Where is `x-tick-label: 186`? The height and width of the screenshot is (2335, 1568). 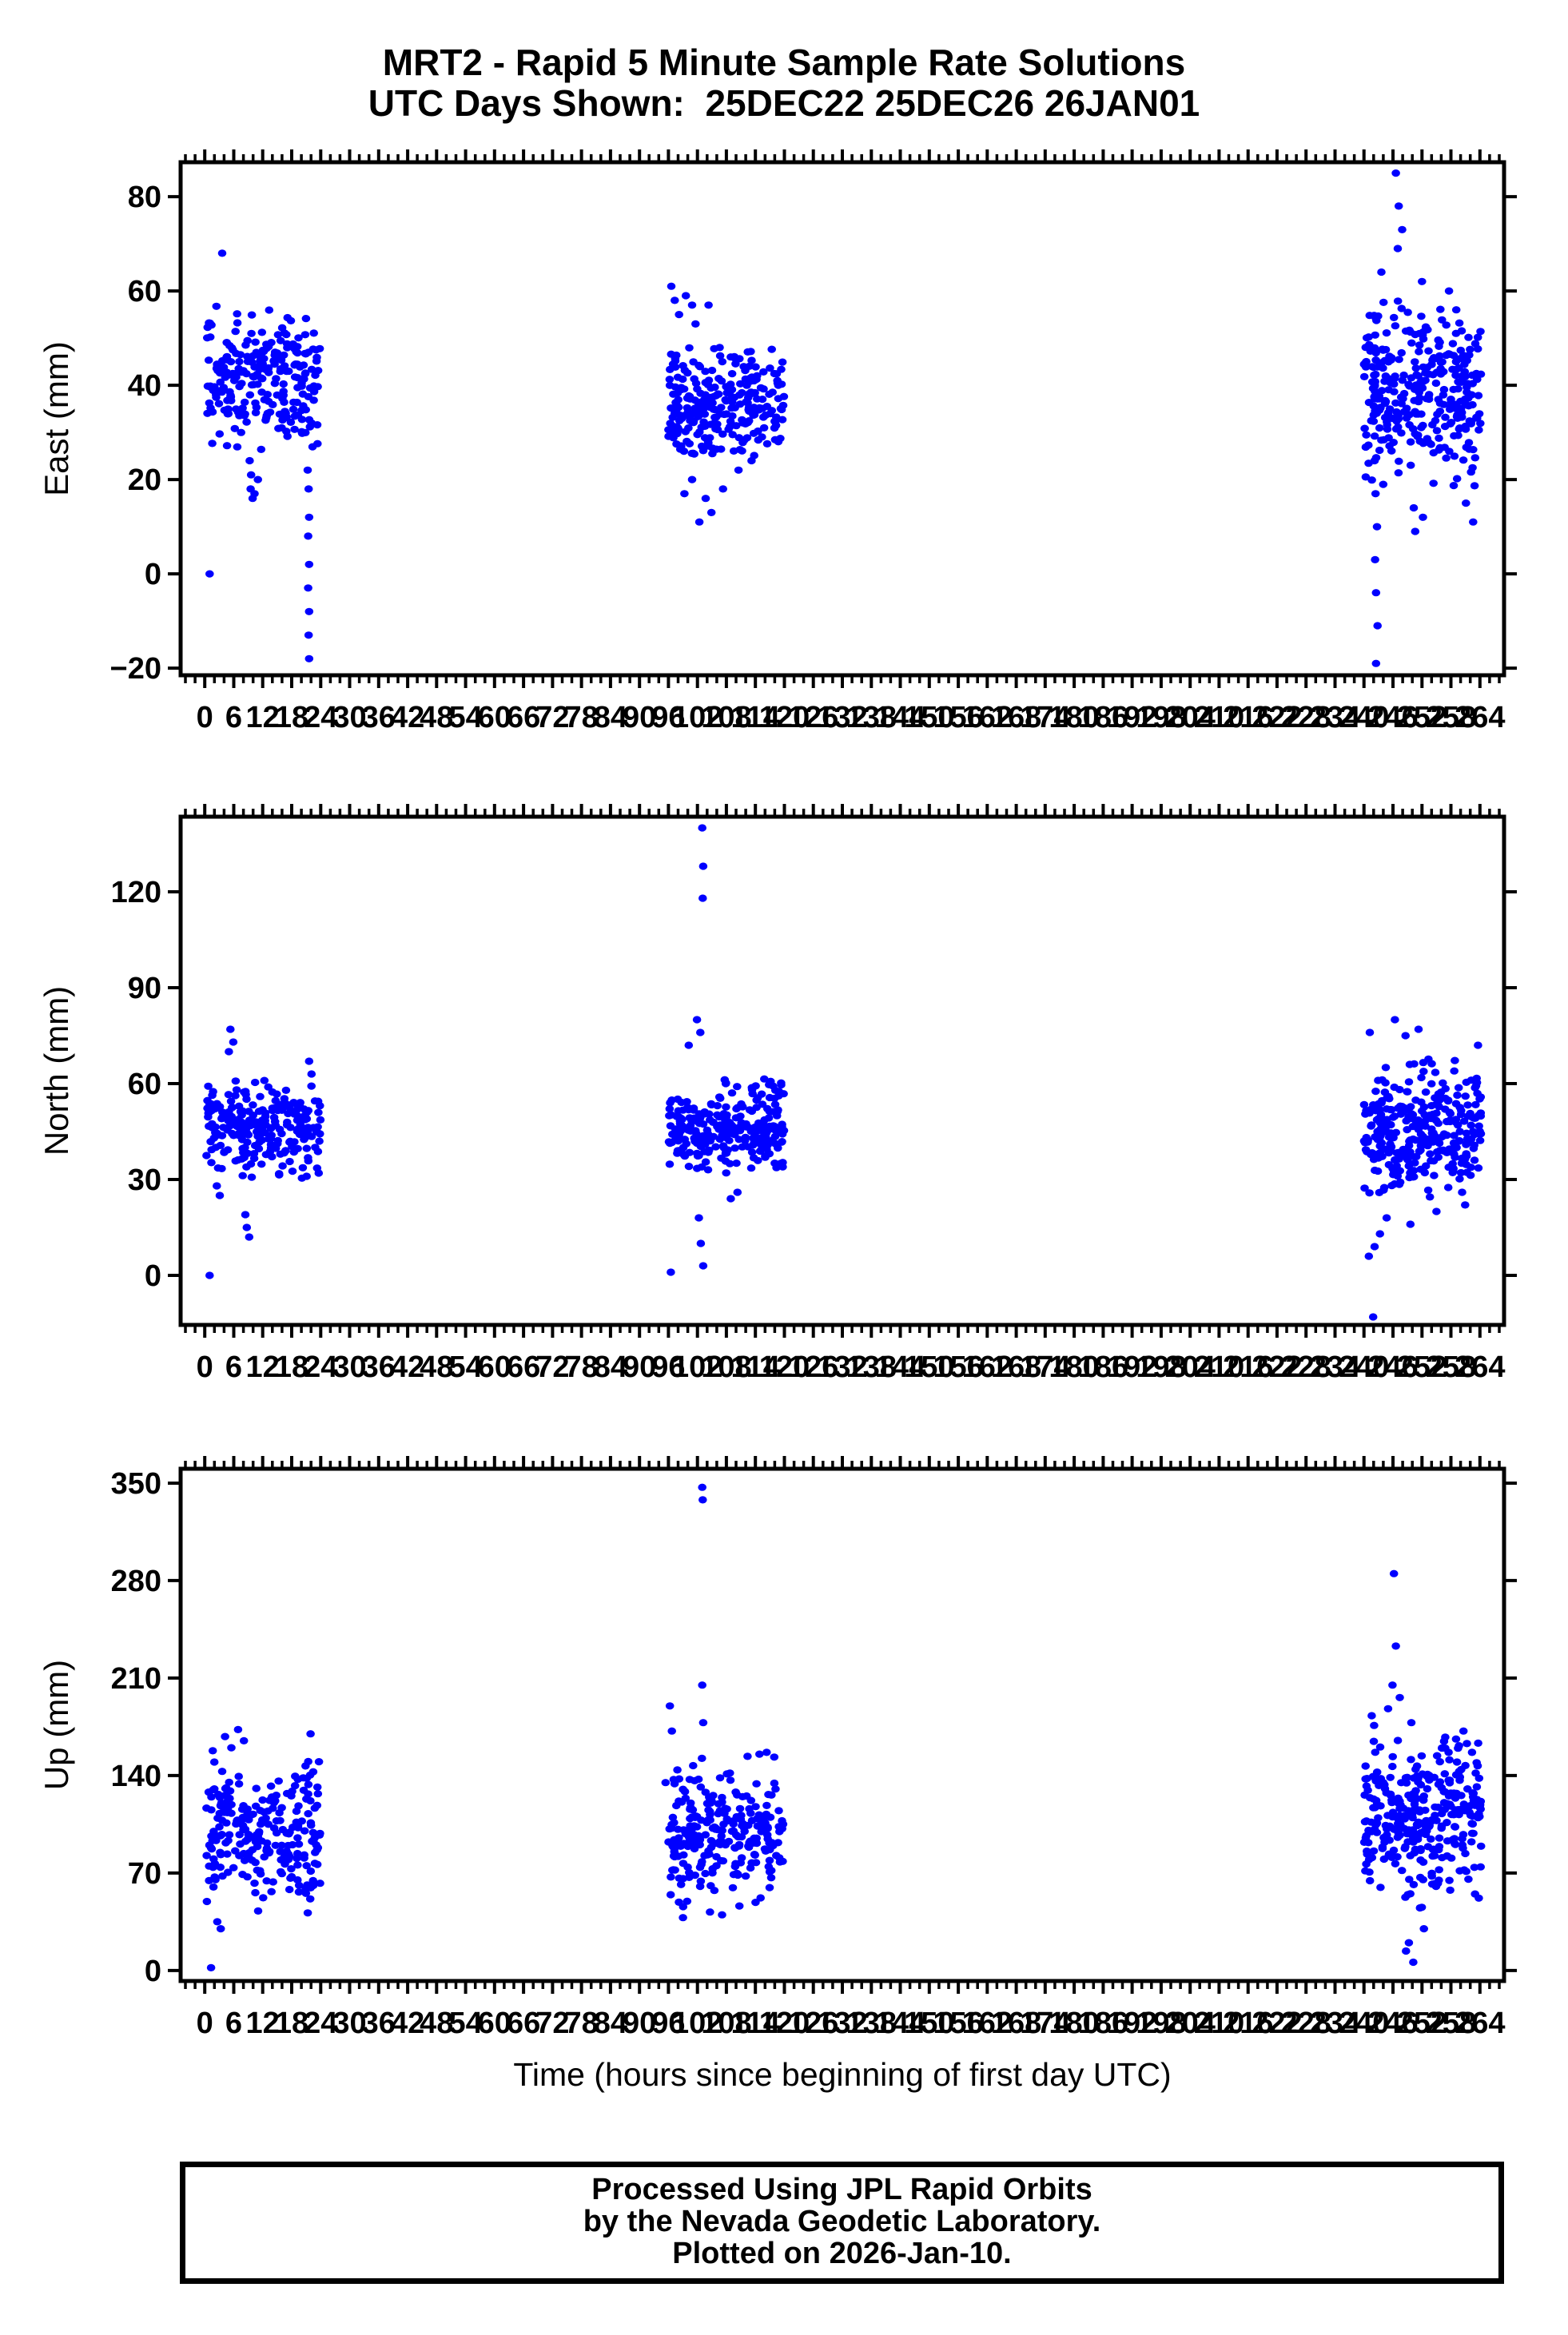 x-tick-label: 186 is located at coordinates (1103, 1367).